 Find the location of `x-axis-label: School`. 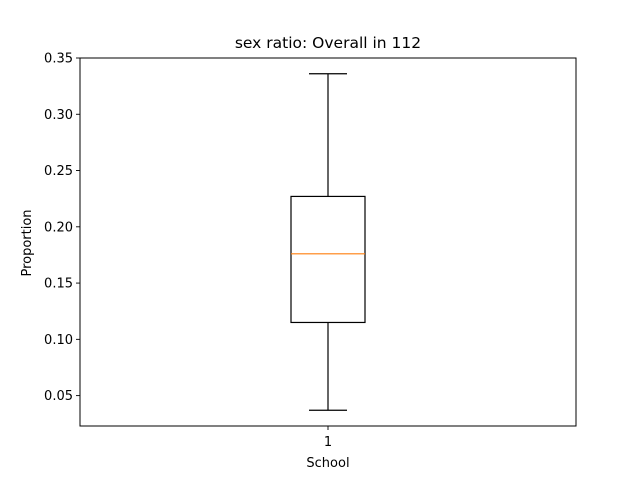

x-axis-label: School is located at coordinates (327, 463).